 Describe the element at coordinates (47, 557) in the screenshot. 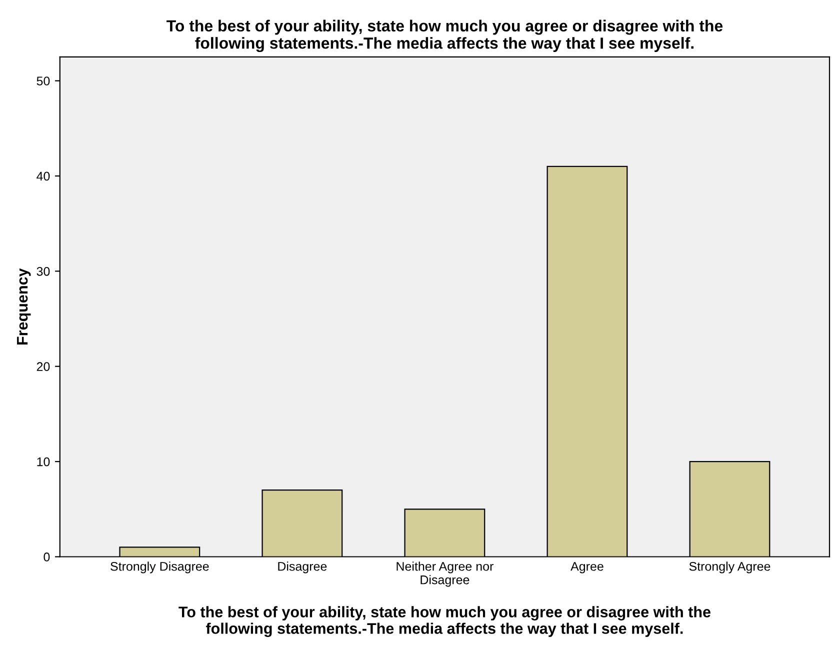

I see `y-tick-label: 0` at that location.